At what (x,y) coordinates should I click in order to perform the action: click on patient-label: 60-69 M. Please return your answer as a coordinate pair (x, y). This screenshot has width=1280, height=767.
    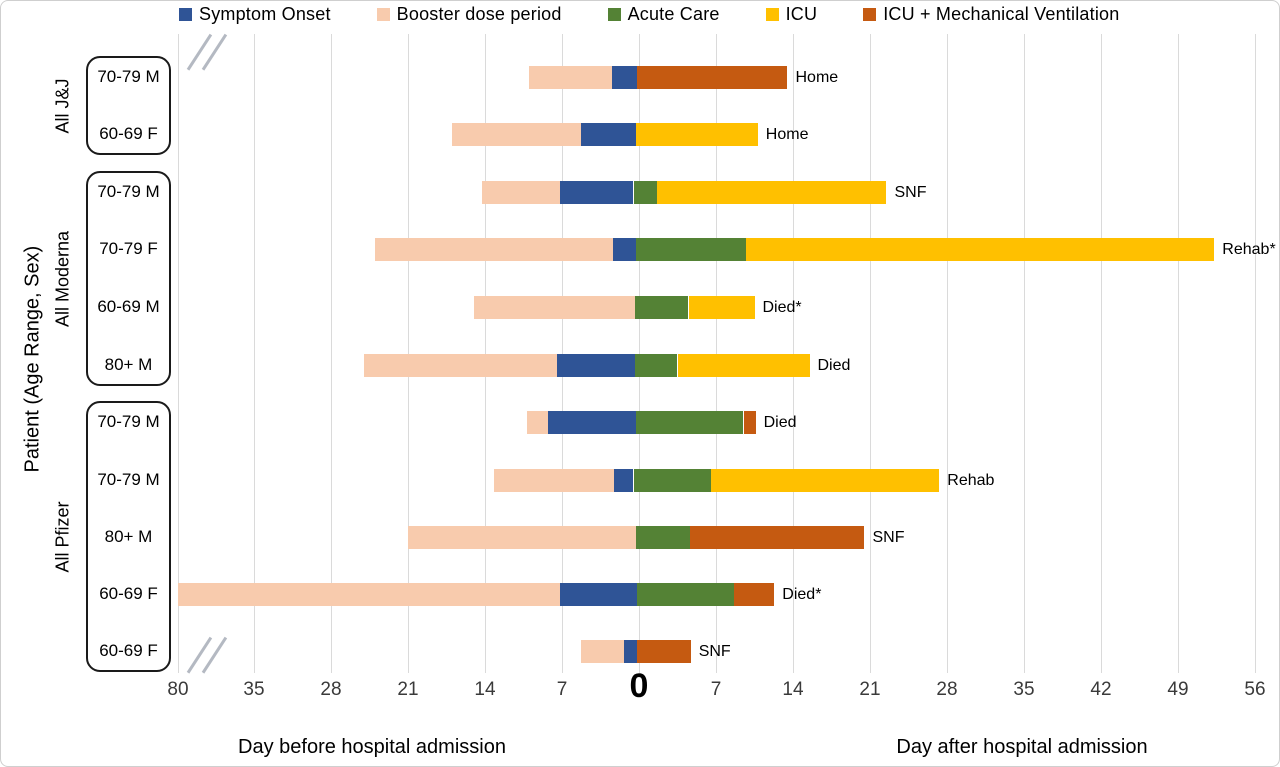
    Looking at the image, I should click on (128, 306).